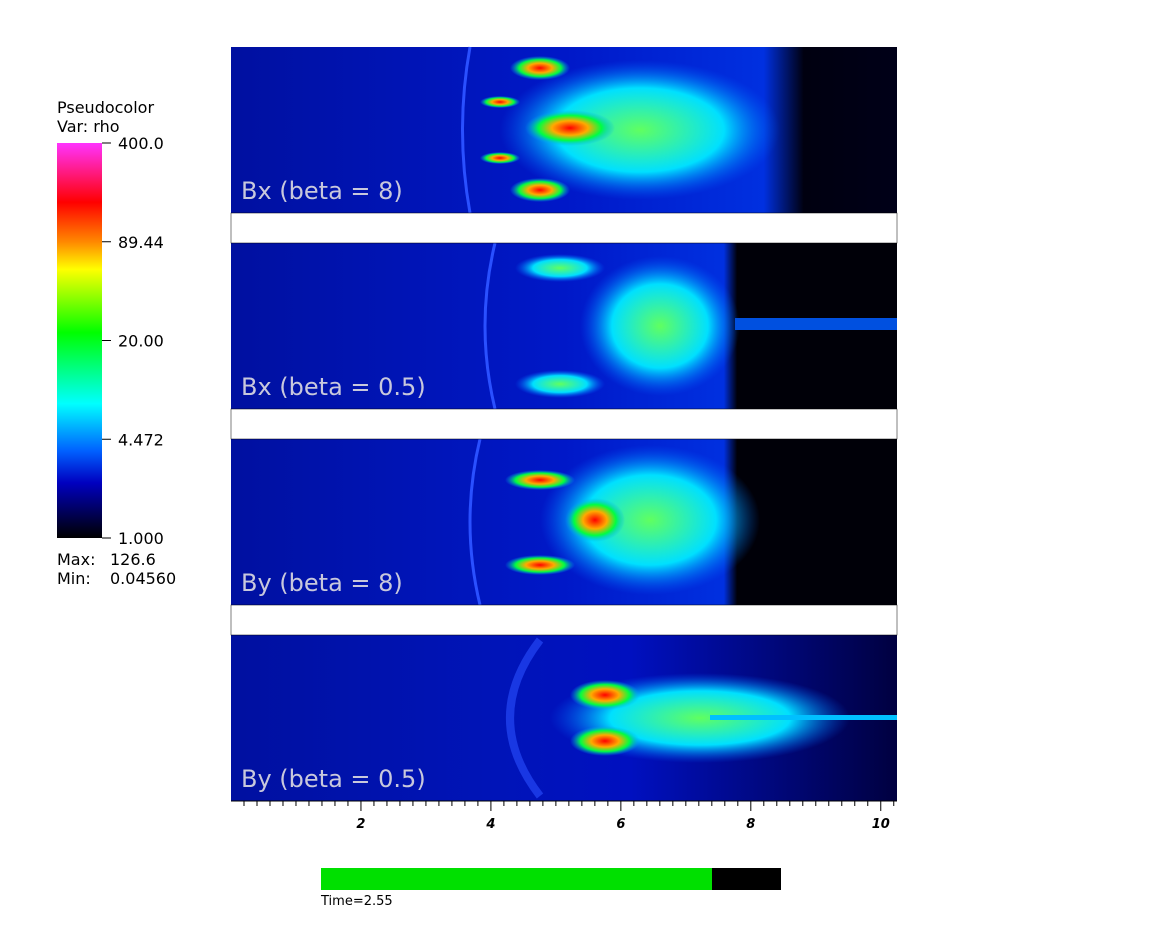 Image resolution: width=1149 pixels, height=947 pixels. I want to click on max-label: Max:, so click(76, 559).